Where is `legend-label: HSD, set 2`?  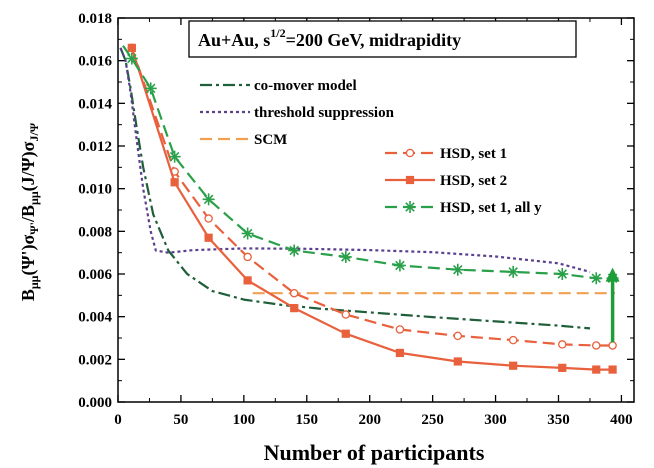
legend-label: HSD, set 2 is located at coordinates (473, 181).